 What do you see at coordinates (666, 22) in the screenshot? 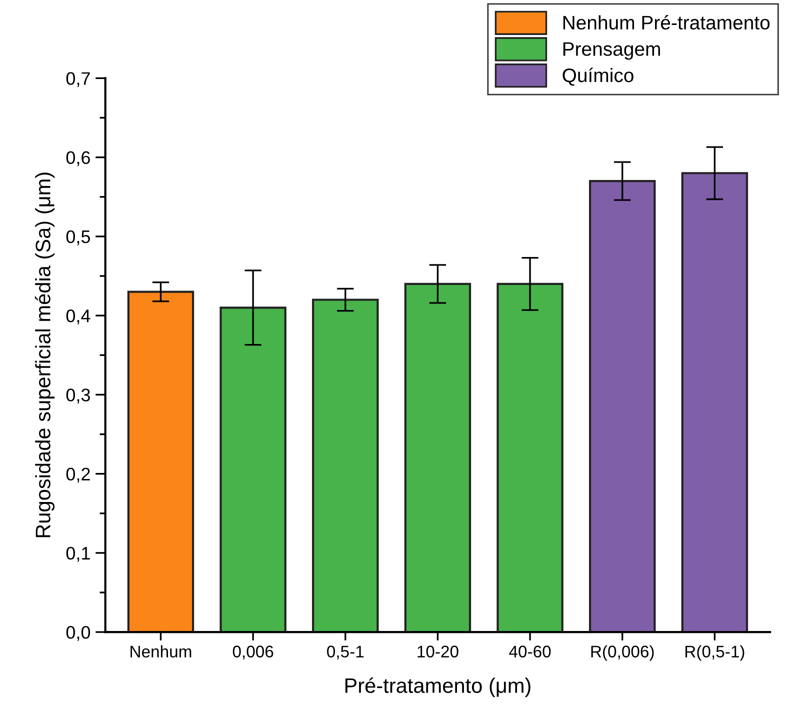
I see `legend-label: Nenhum Pré-tratamento` at bounding box center [666, 22].